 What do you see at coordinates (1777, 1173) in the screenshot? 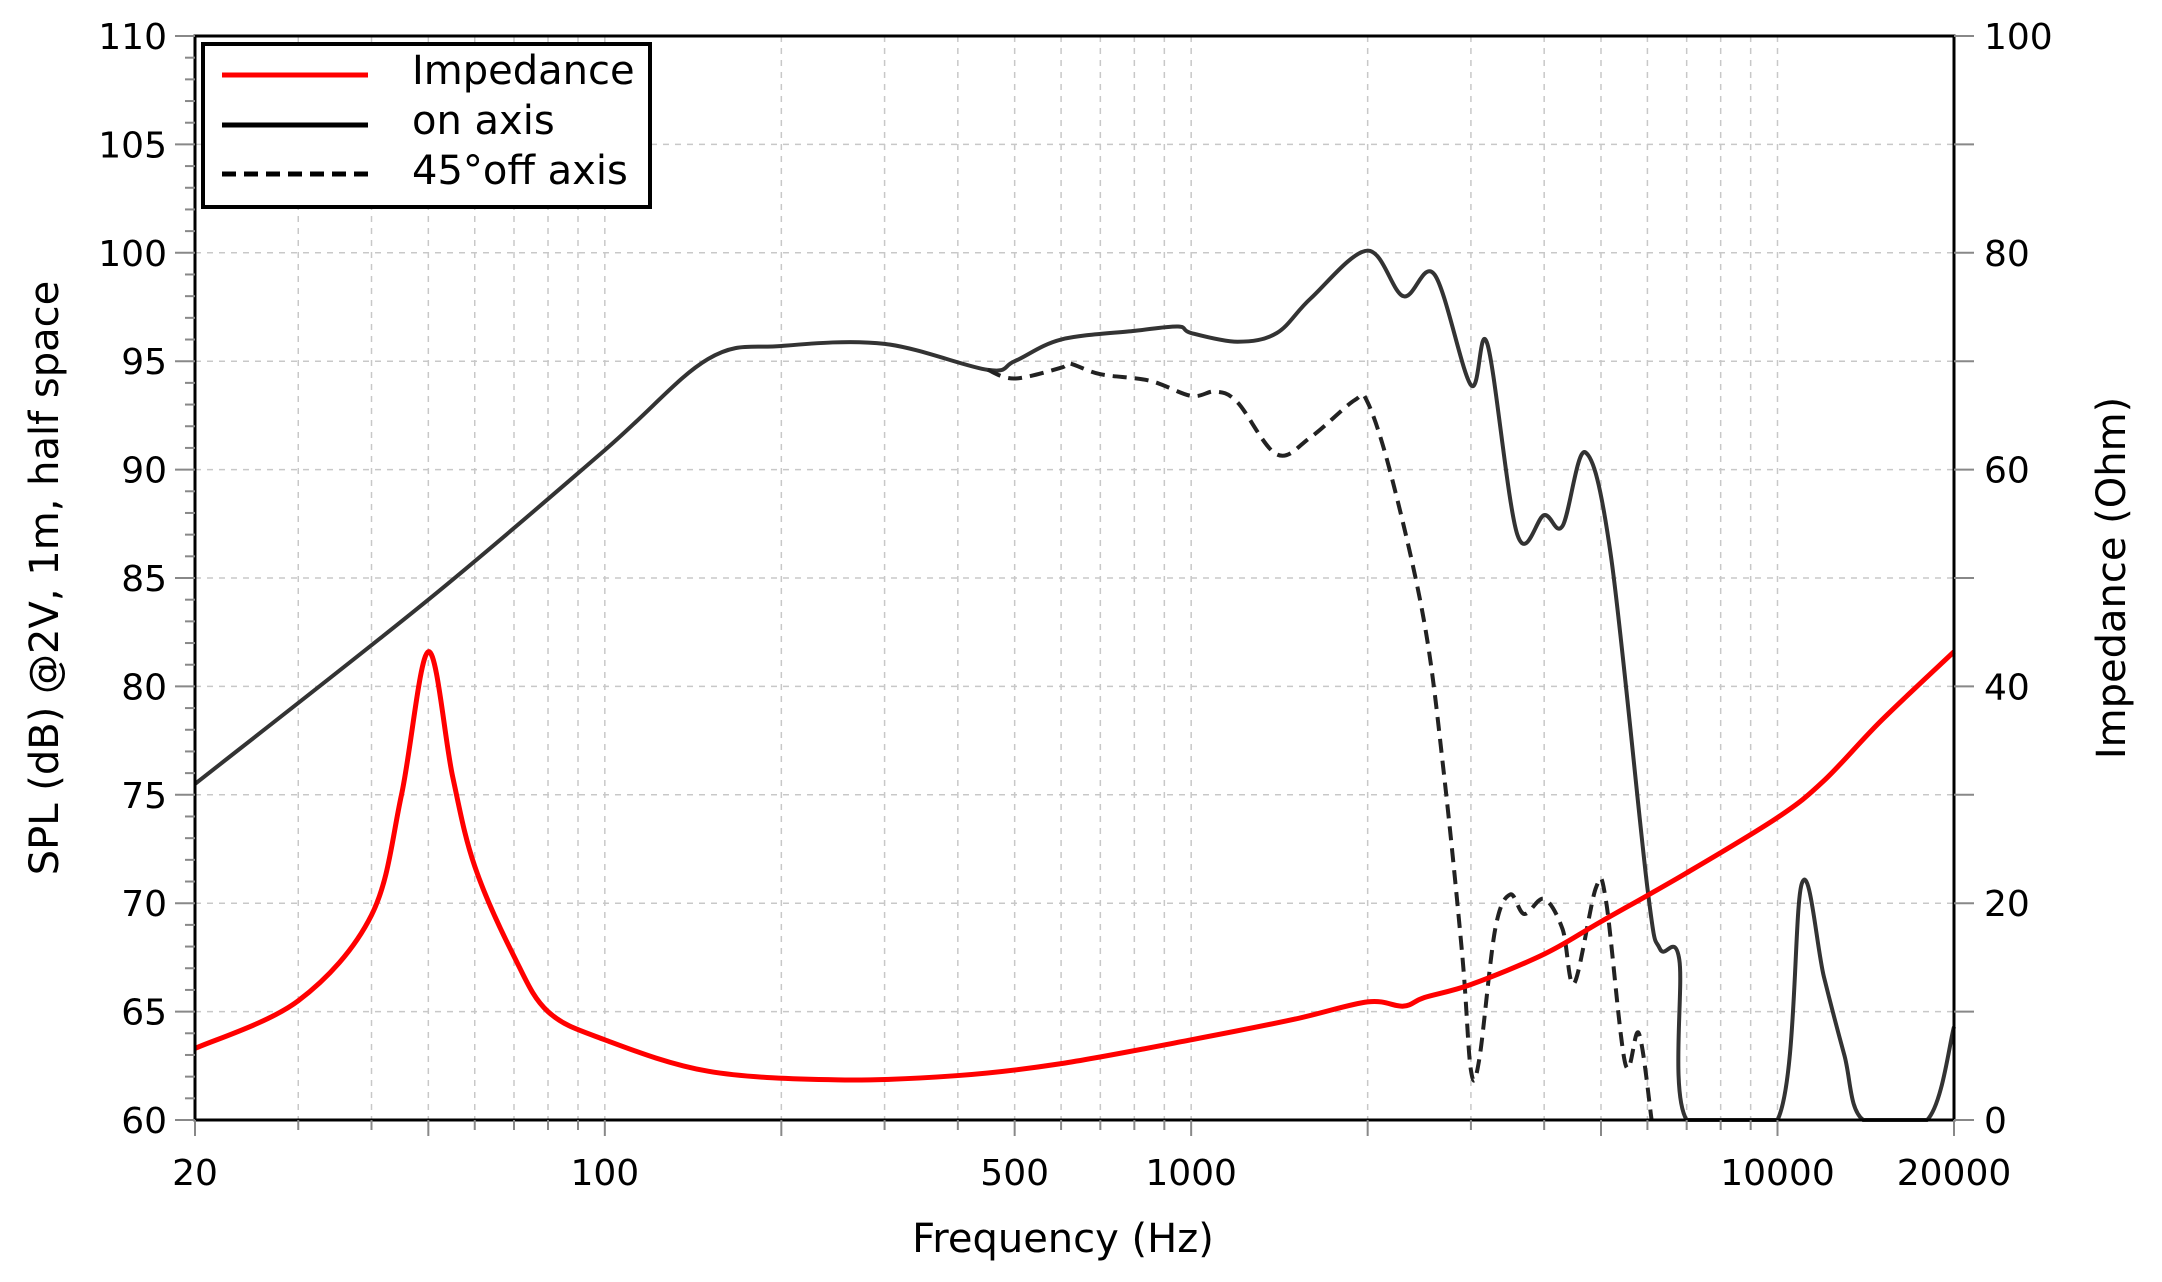
I see `x-tick-label: 10000` at bounding box center [1777, 1173].